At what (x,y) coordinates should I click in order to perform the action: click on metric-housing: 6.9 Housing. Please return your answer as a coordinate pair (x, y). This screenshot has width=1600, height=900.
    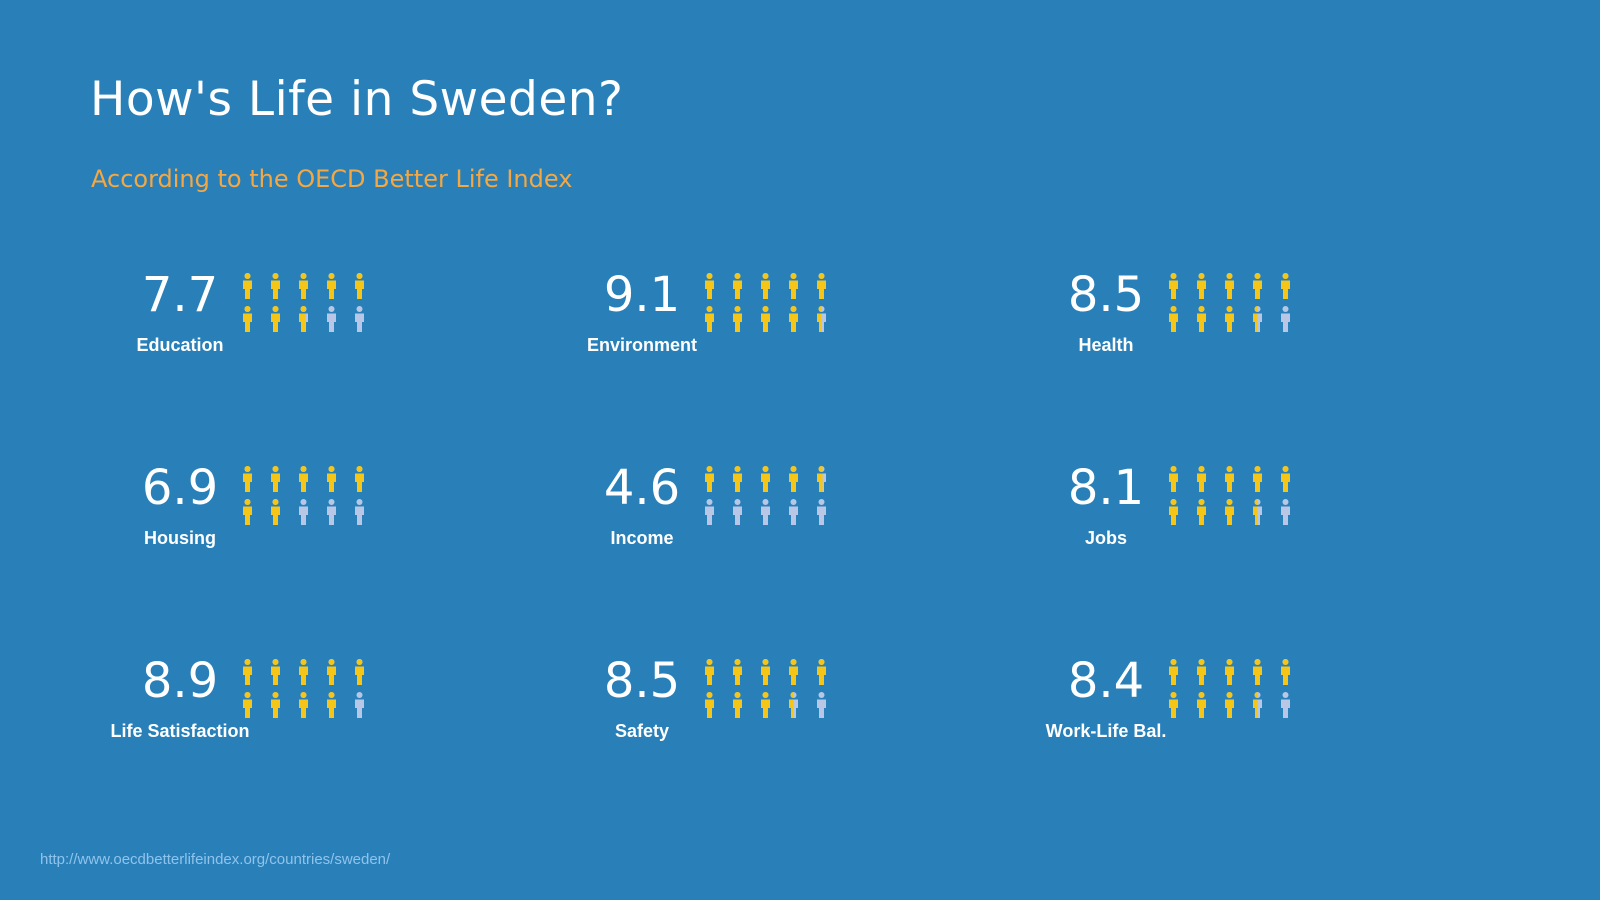
    Looking at the image, I should click on (320, 518).